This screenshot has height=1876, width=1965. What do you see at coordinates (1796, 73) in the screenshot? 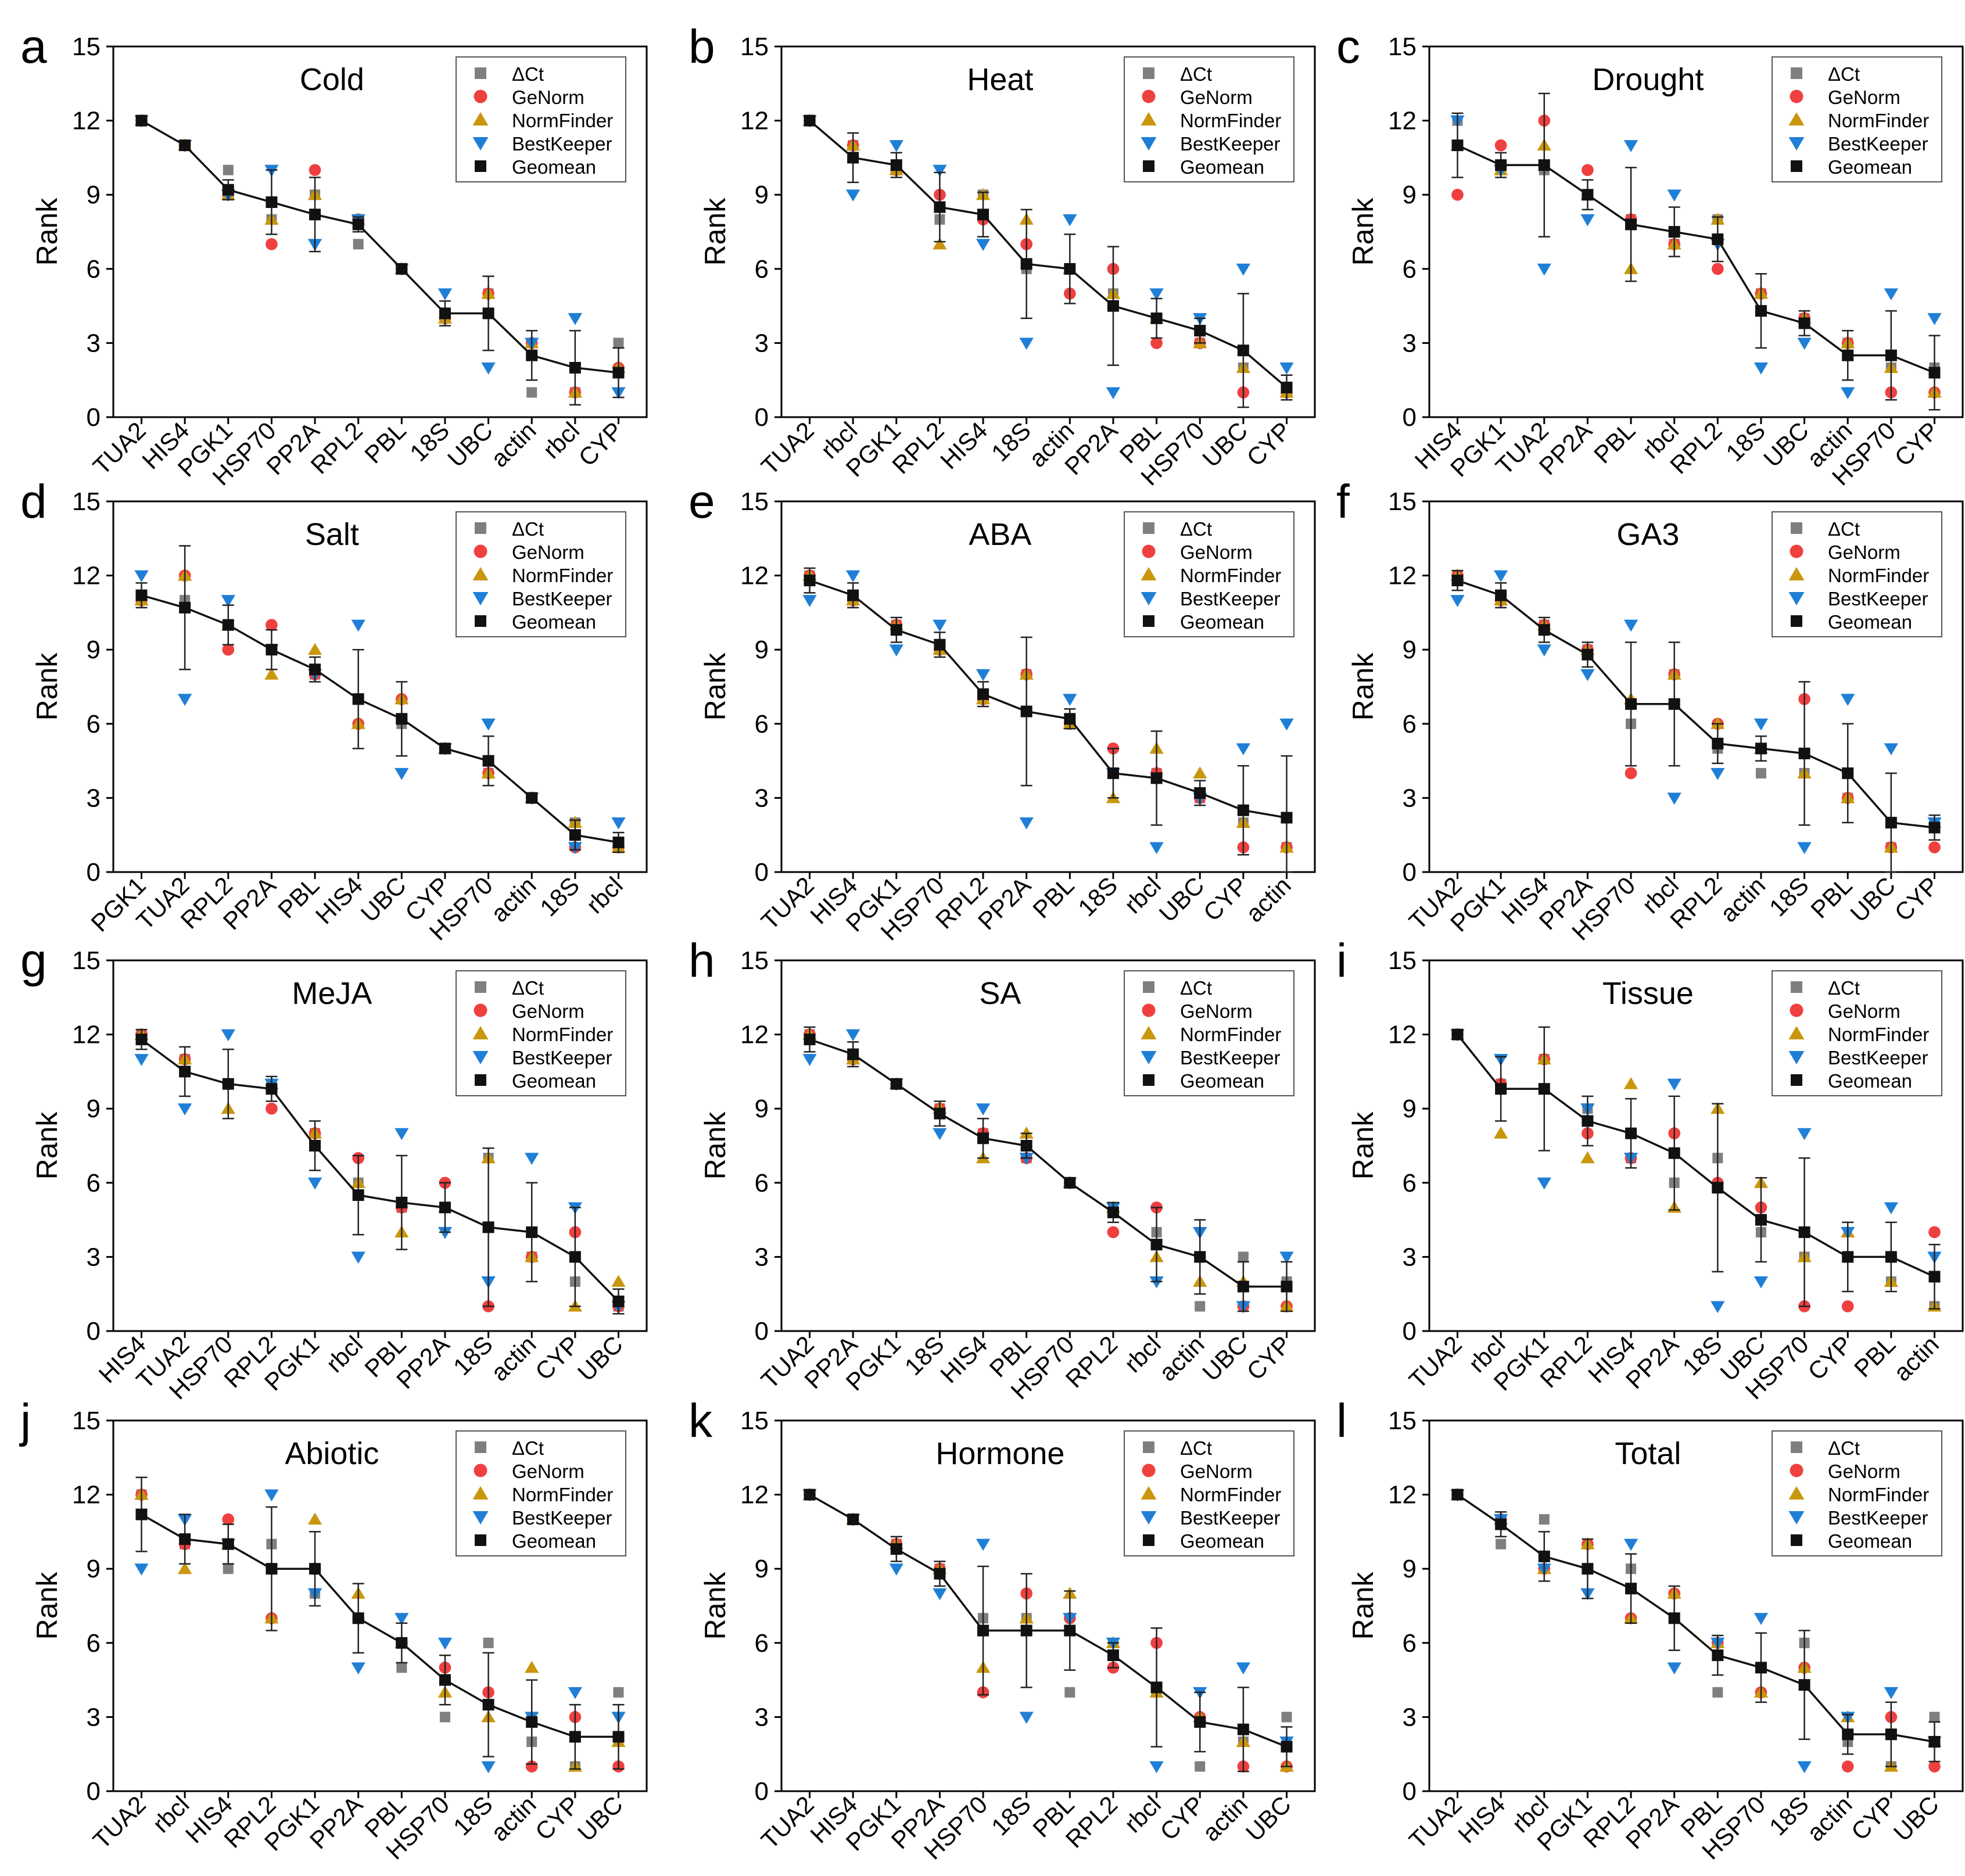
I see `legend-marker-deltact` at bounding box center [1796, 73].